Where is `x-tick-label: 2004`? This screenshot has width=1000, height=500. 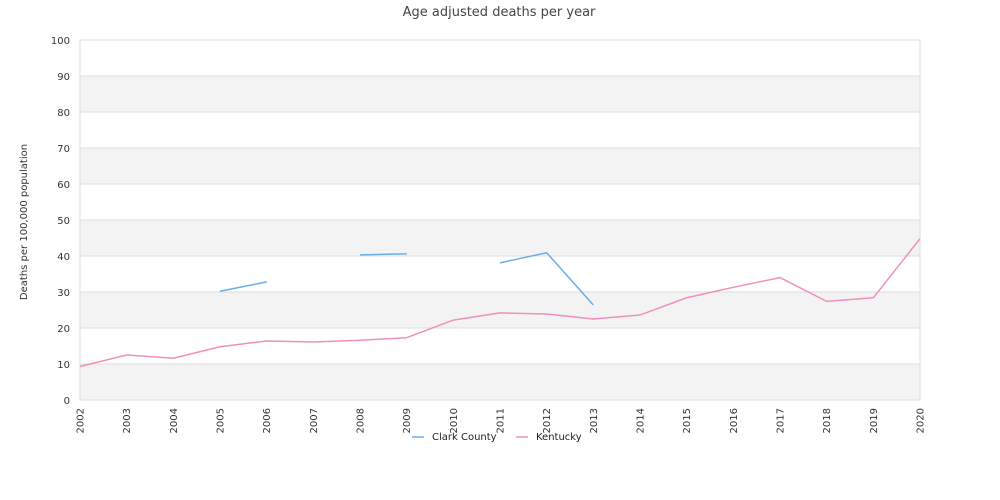 x-tick-label: 2004 is located at coordinates (174, 420).